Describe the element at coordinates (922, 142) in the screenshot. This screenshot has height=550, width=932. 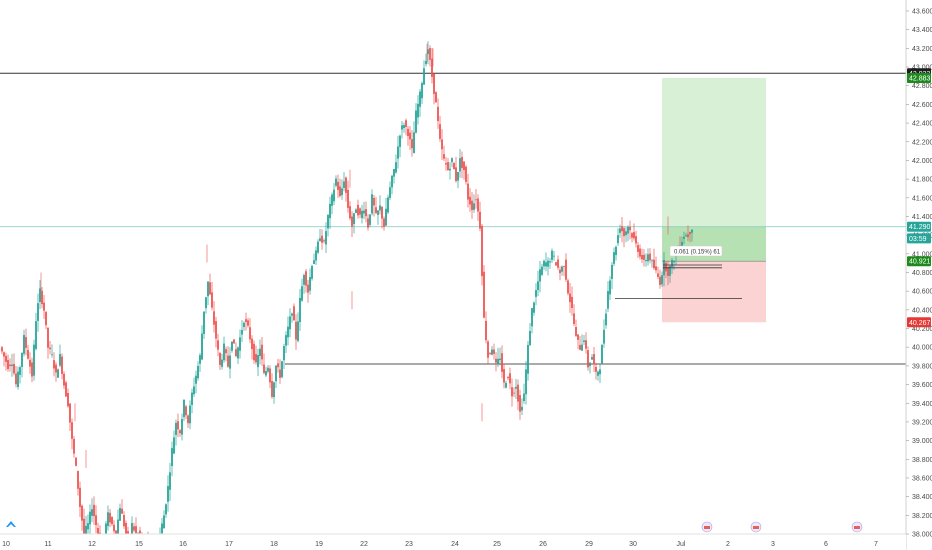
I see `y-tick-label: 42.200` at that location.